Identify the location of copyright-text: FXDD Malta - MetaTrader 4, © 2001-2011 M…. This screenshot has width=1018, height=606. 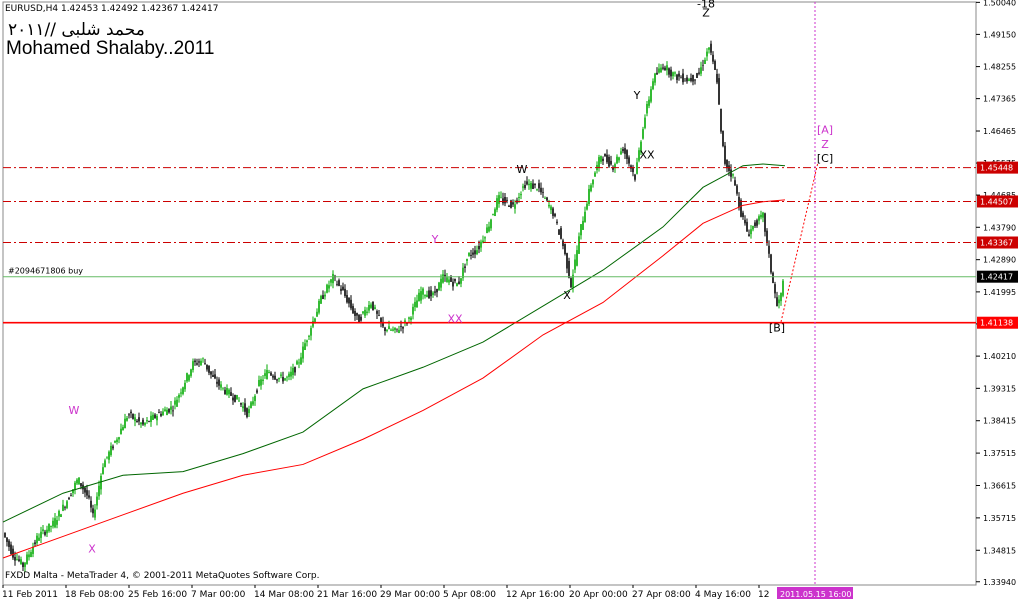
(162, 576).